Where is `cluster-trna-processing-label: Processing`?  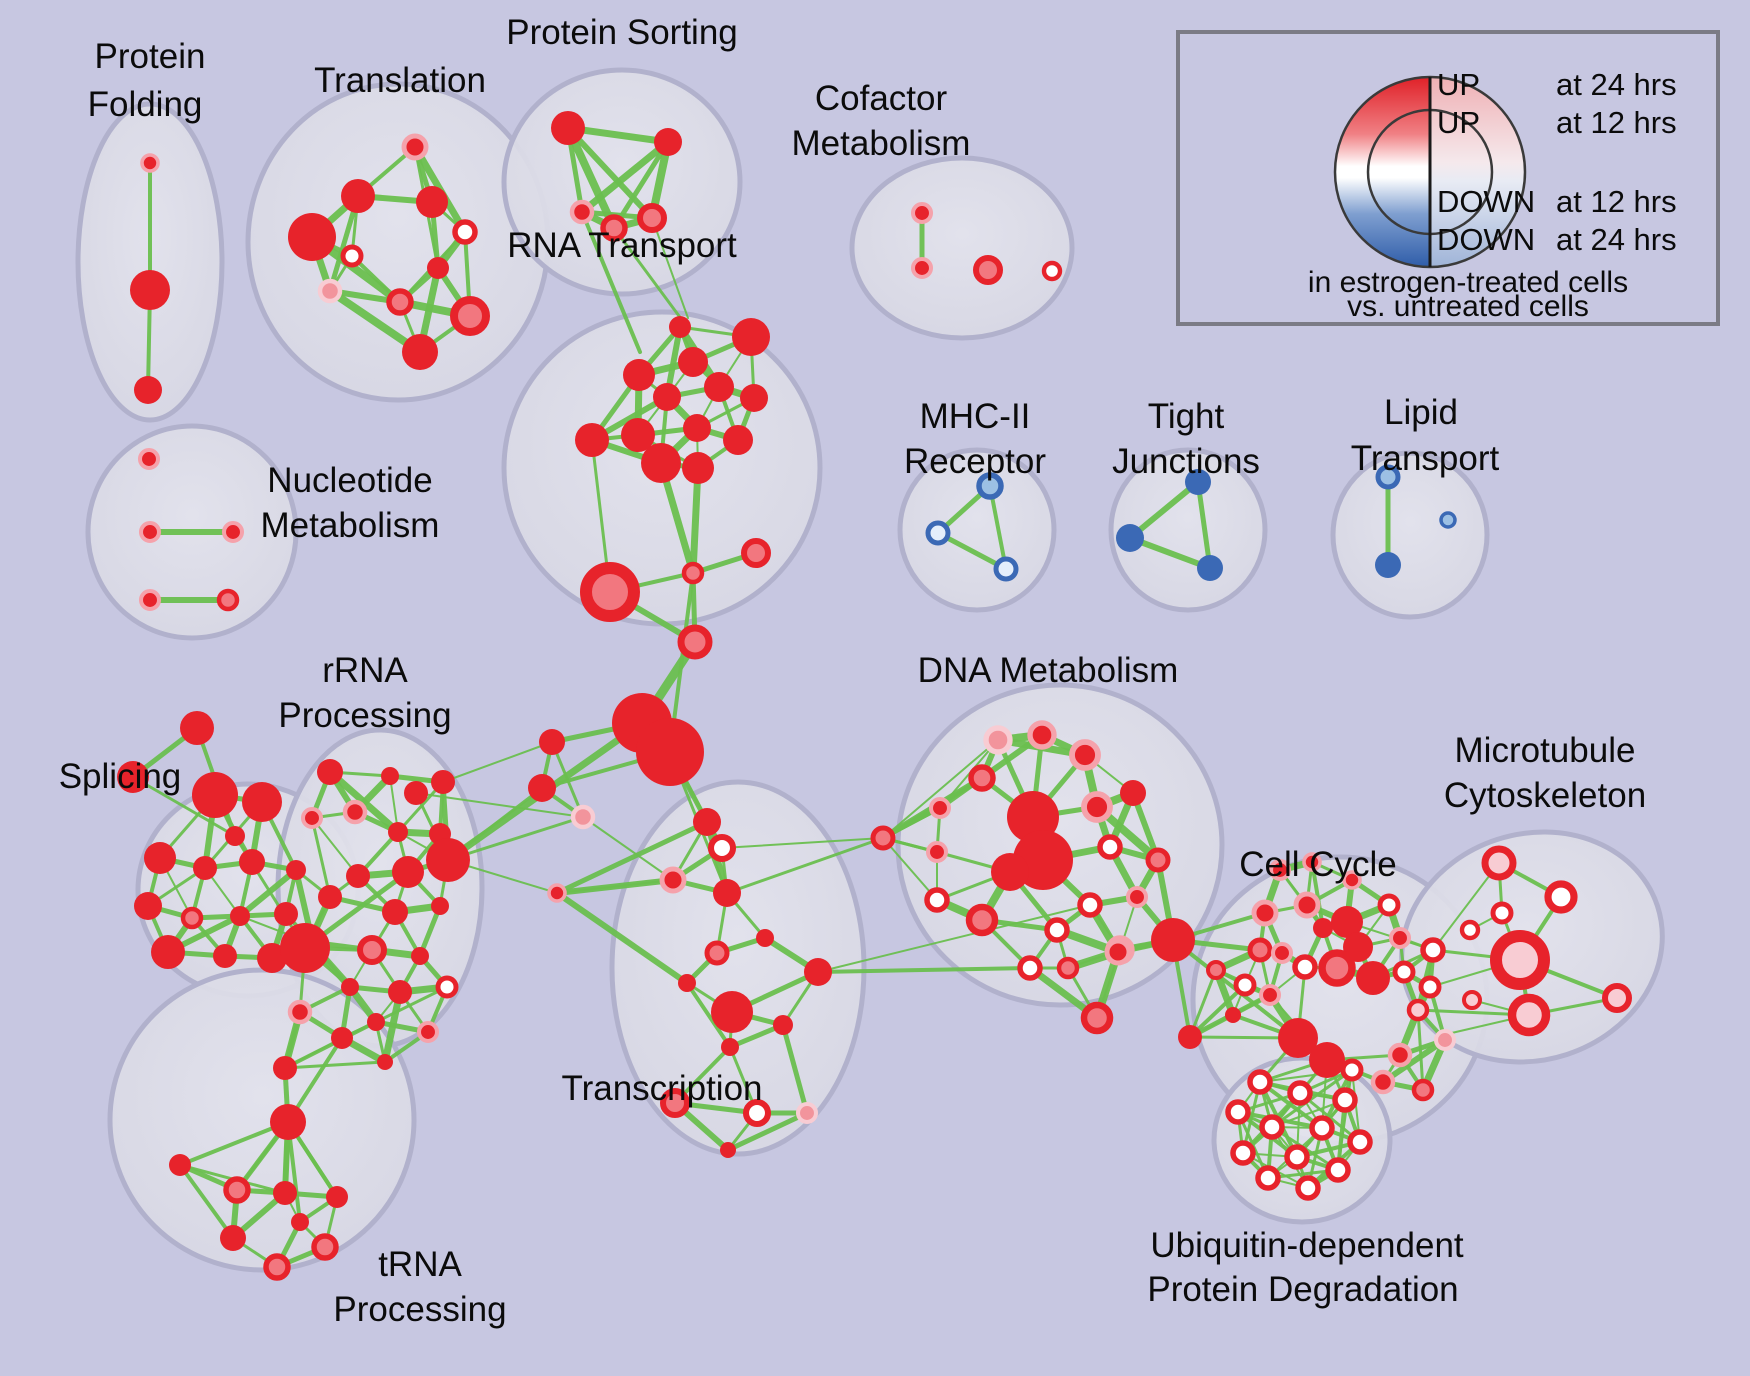 cluster-trna-processing-label: Processing is located at coordinates (419, 1309).